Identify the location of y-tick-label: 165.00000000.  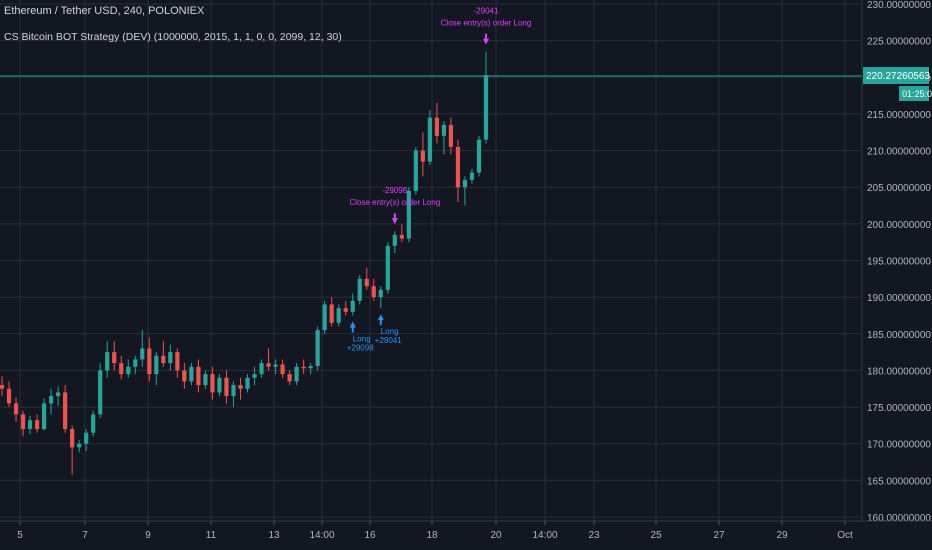
(899, 481).